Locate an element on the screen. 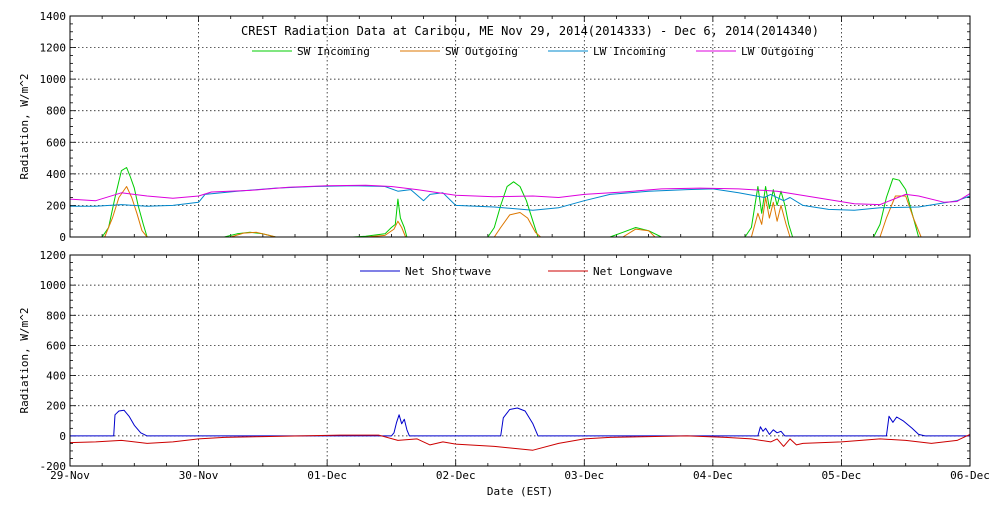  legend-label-lw-incoming: LW Incoming is located at coordinates (629, 51).